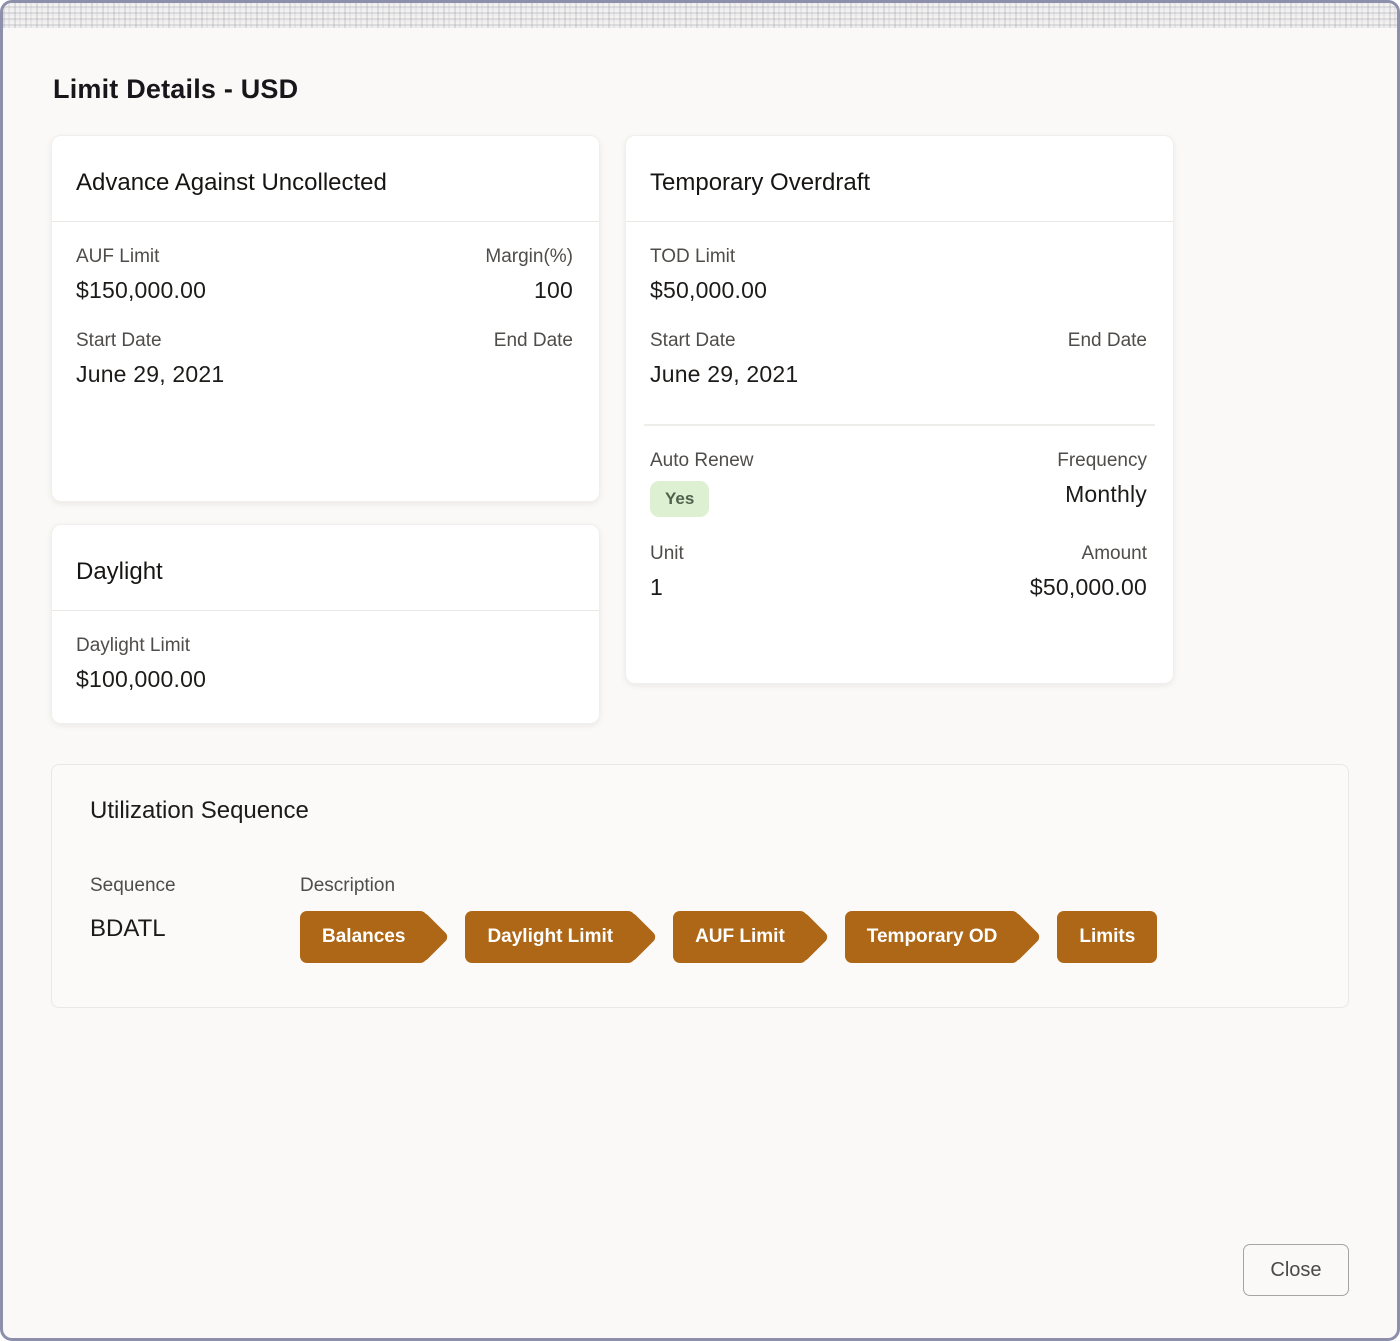 The height and width of the screenshot is (1341, 1400). I want to click on auto-renew-yes-badge: Yes, so click(680, 499).